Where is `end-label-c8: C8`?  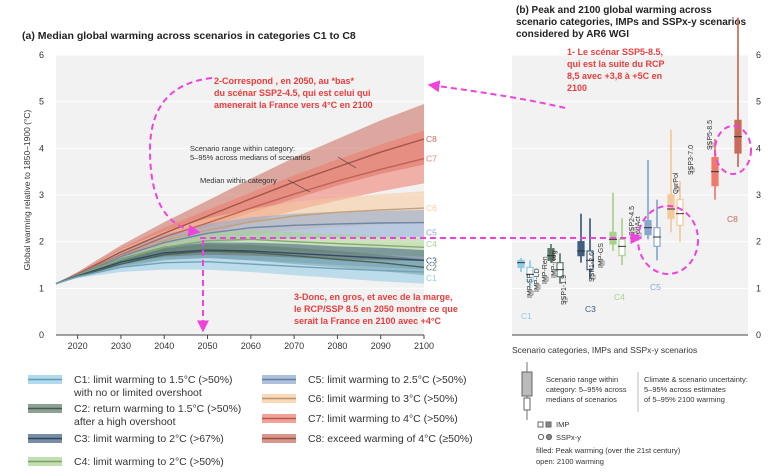 end-label-c8: C8 is located at coordinates (431, 139).